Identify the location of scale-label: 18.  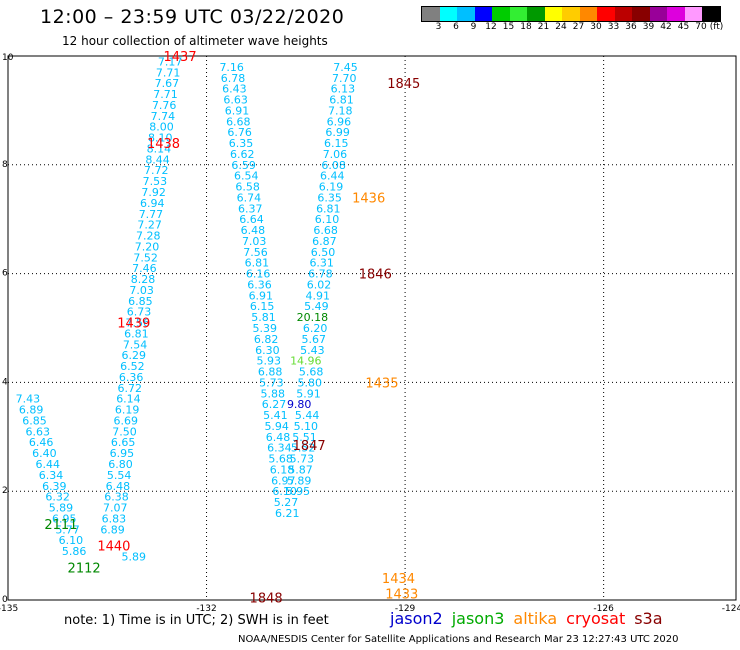
(526, 27).